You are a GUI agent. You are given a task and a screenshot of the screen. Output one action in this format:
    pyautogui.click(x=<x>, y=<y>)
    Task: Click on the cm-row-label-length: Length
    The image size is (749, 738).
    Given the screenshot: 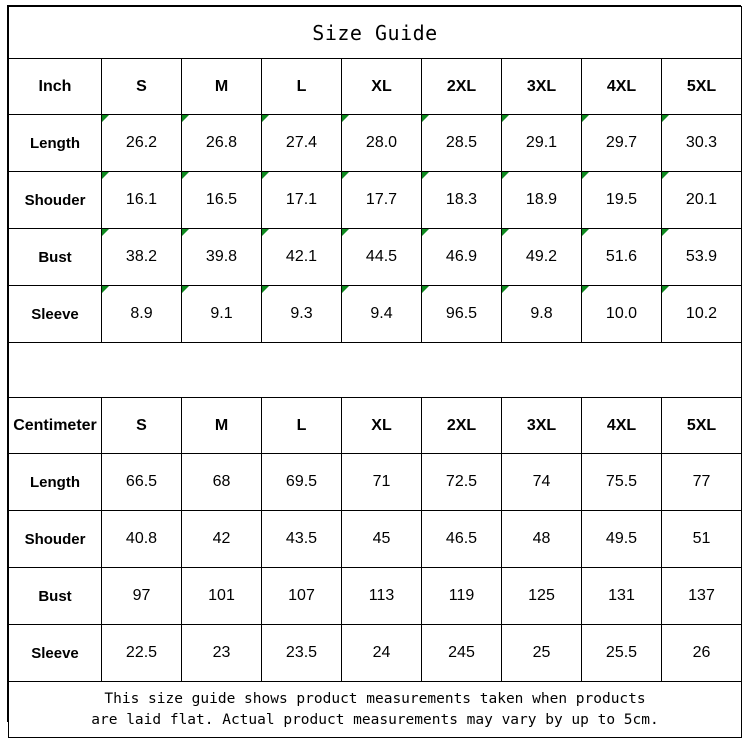 What is the action you would take?
    pyautogui.click(x=55, y=482)
    